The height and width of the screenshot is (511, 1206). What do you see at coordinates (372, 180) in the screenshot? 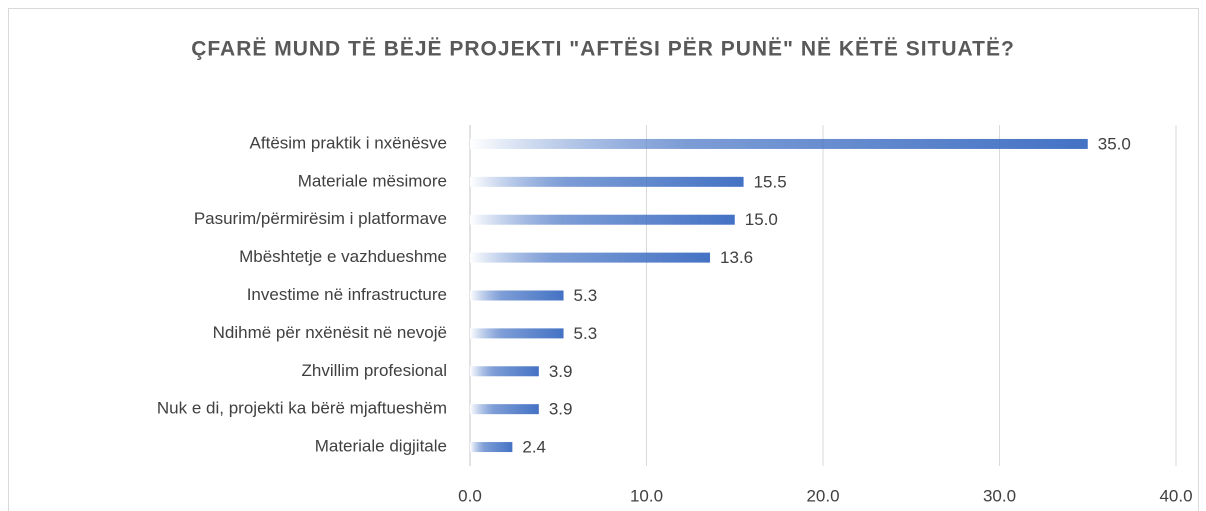
I see `y-tick-label: Materiale mësimore` at bounding box center [372, 180].